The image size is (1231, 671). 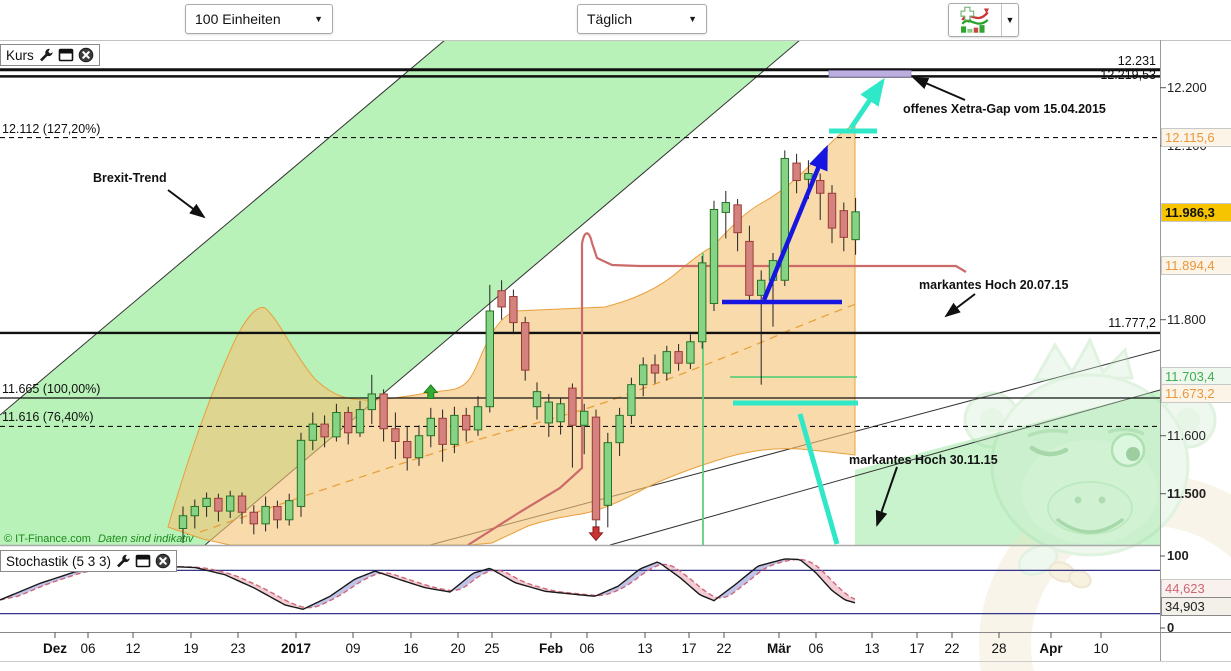 I want to click on top-toolbar: 100 Einheiten ▼ Täglich ▼ ▼, so click(x=615, y=20).